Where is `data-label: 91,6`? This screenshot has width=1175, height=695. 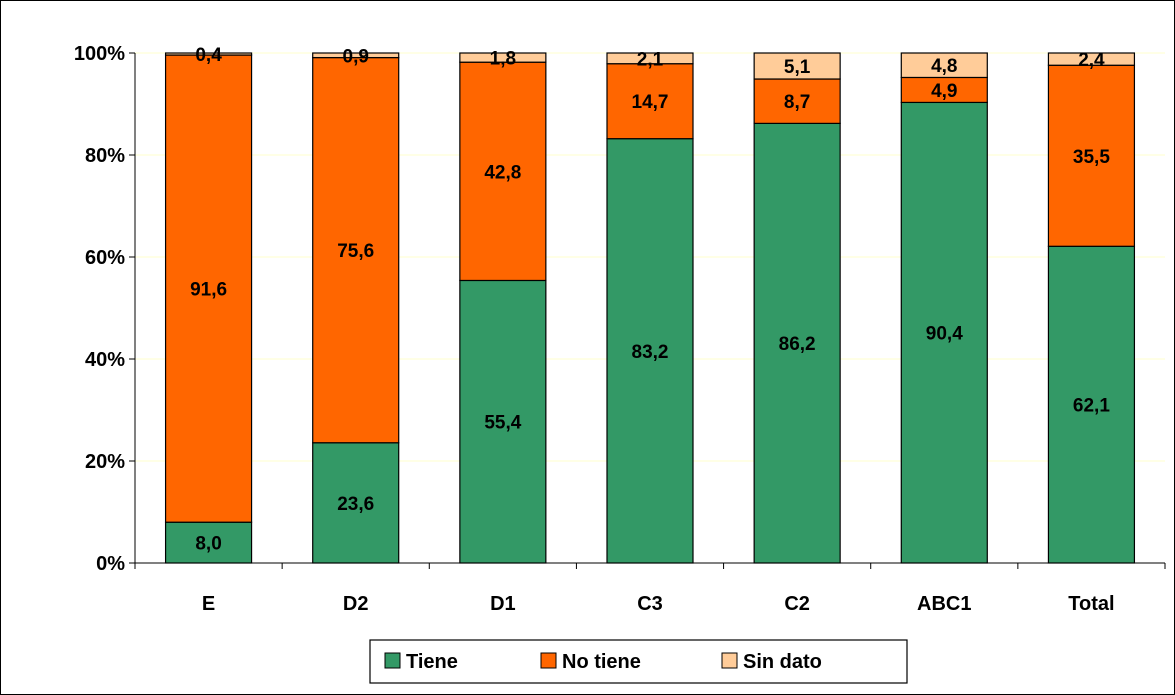
data-label: 91,6 is located at coordinates (208, 290).